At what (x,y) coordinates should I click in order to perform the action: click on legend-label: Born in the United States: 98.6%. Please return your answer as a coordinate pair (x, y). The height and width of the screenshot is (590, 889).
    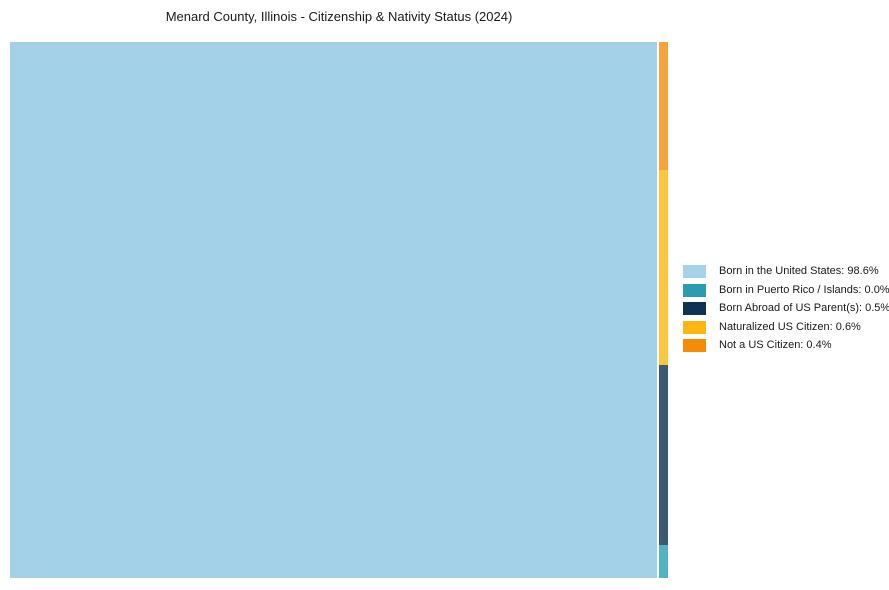
    Looking at the image, I should click on (799, 271).